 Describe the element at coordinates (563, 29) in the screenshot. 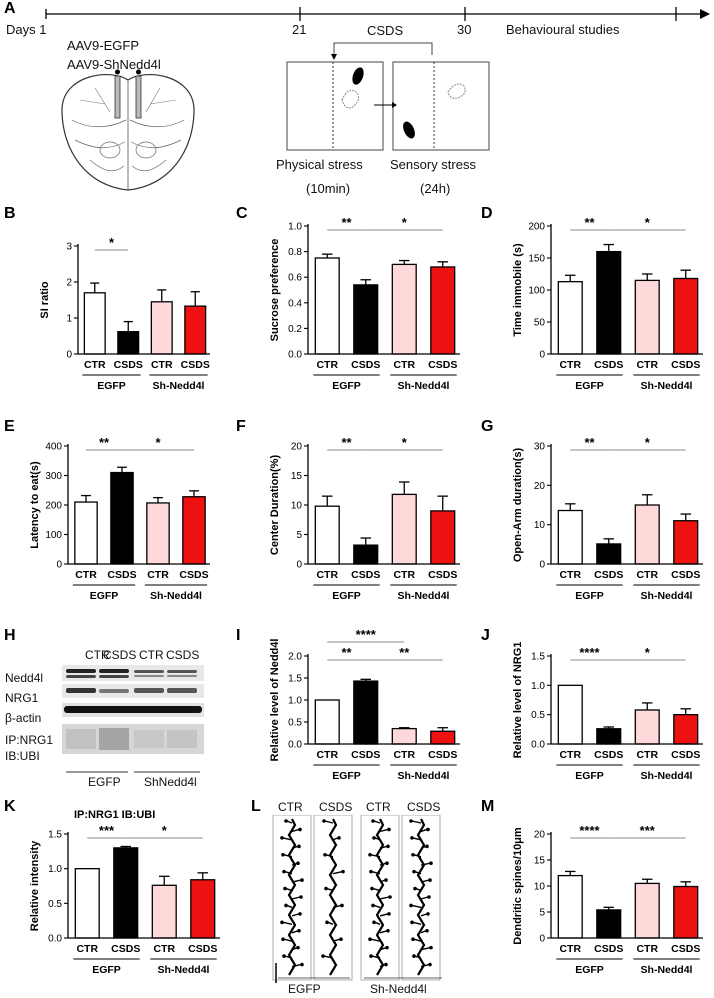

I see `behaviour-label: Behavioural studies` at that location.